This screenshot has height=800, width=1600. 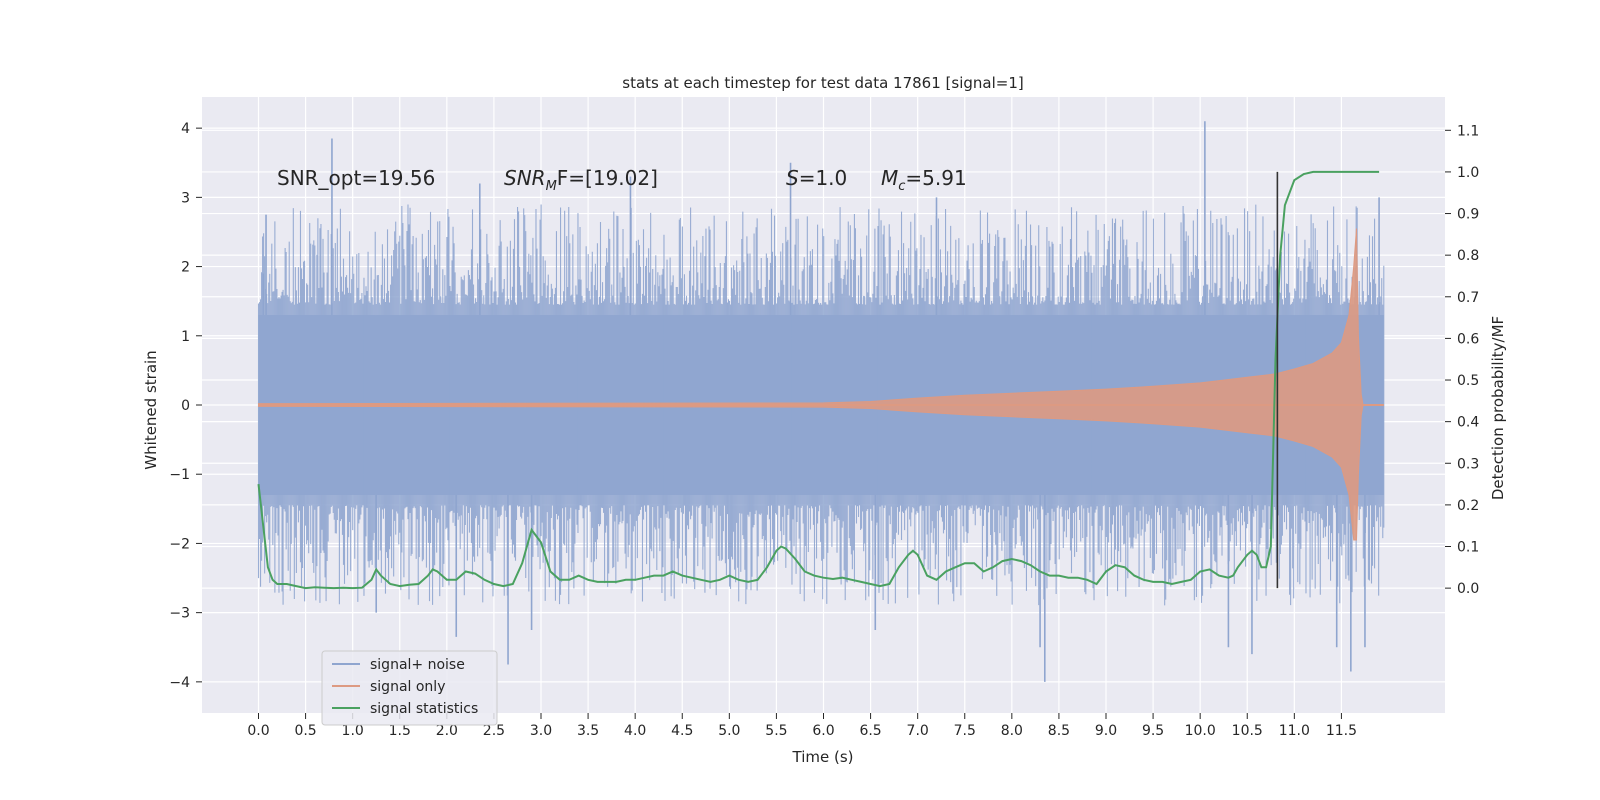 What do you see at coordinates (494, 731) in the screenshot?
I see `x-tick-label: 2.5` at bounding box center [494, 731].